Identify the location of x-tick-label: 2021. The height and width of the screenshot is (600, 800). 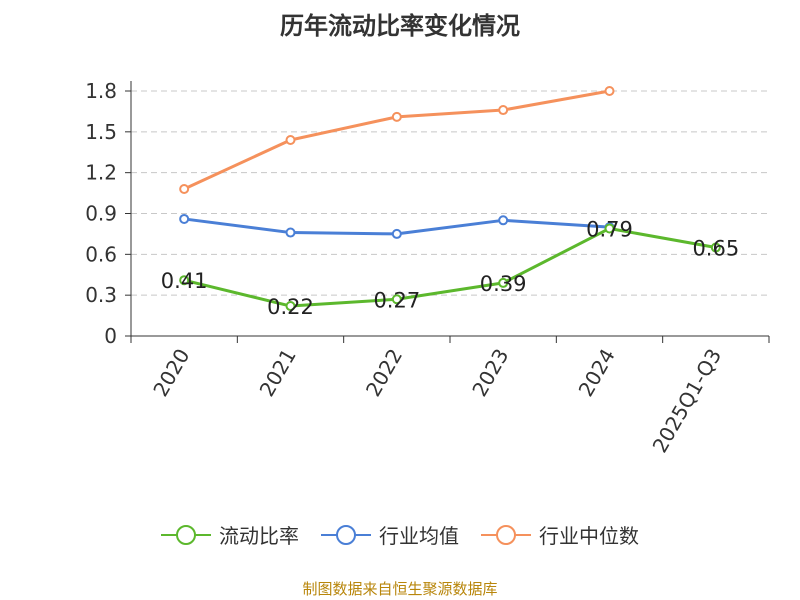
(278, 373).